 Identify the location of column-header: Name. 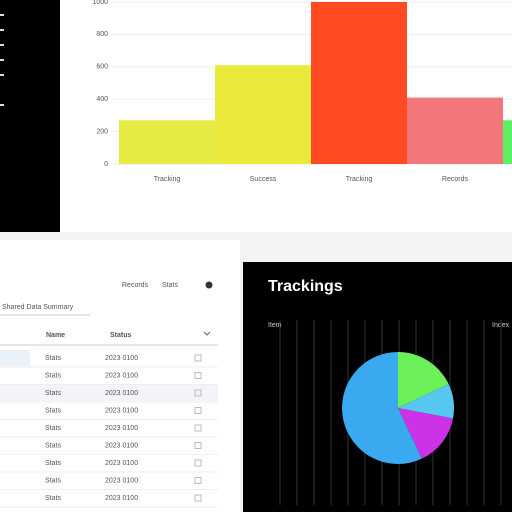
(55, 335).